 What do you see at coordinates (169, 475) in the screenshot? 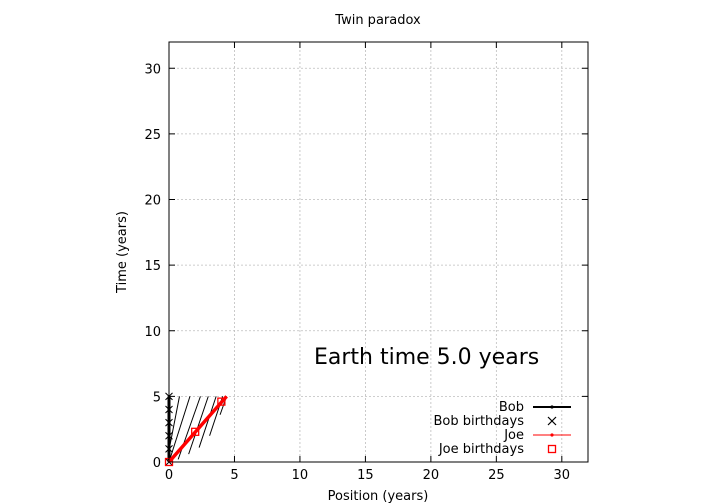
I see `x-tick-label: 0` at bounding box center [169, 475].